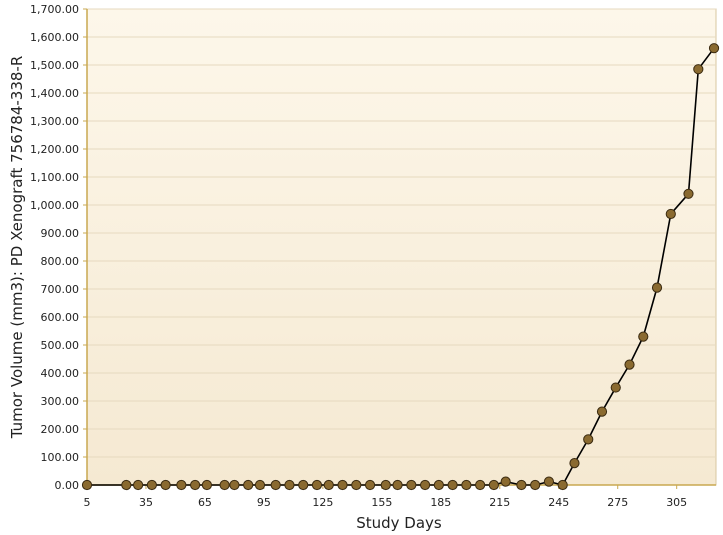 The height and width of the screenshot is (535, 723). What do you see at coordinates (617, 502) in the screenshot?
I see `x-tick-label: 275` at bounding box center [617, 502].